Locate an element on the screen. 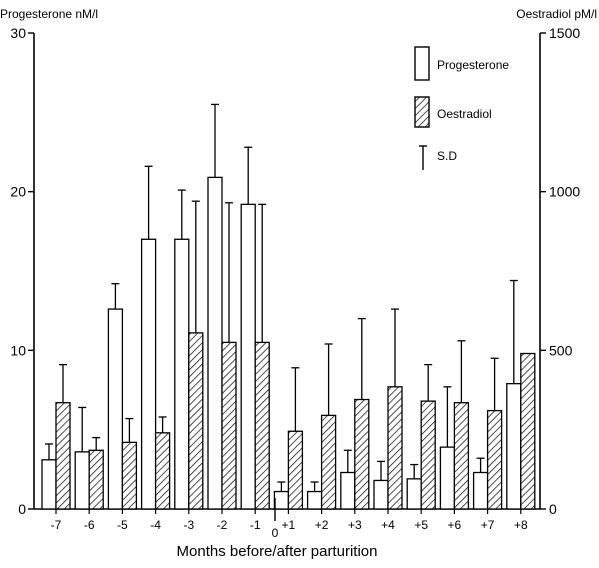 This screenshot has height=568, width=599. y-right-tick-label: 500 is located at coordinates (561, 350).